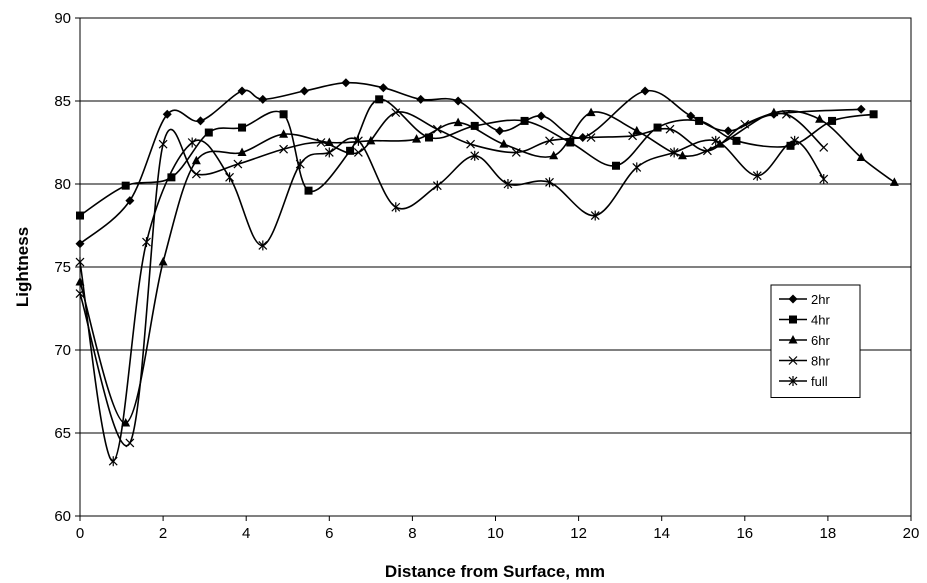 Image resolution: width=927 pixels, height=583 pixels. Describe the element at coordinates (911, 533) in the screenshot. I see `x-tick-label: 20` at that location.